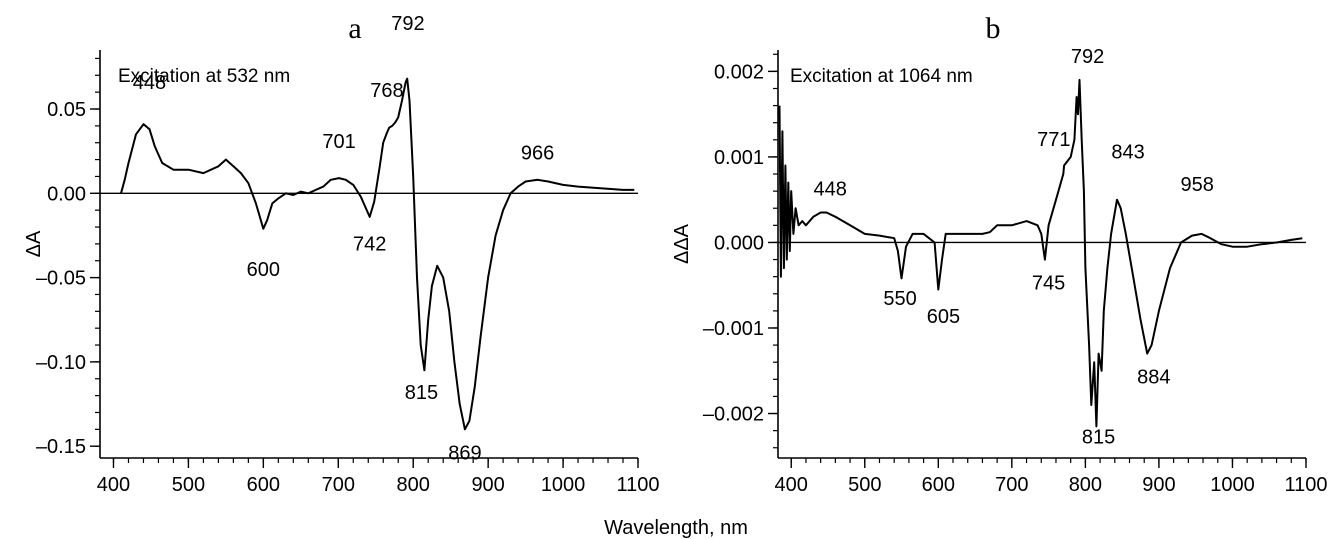  Describe the element at coordinates (993, 28) in the screenshot. I see `panel-letter: b` at that location.